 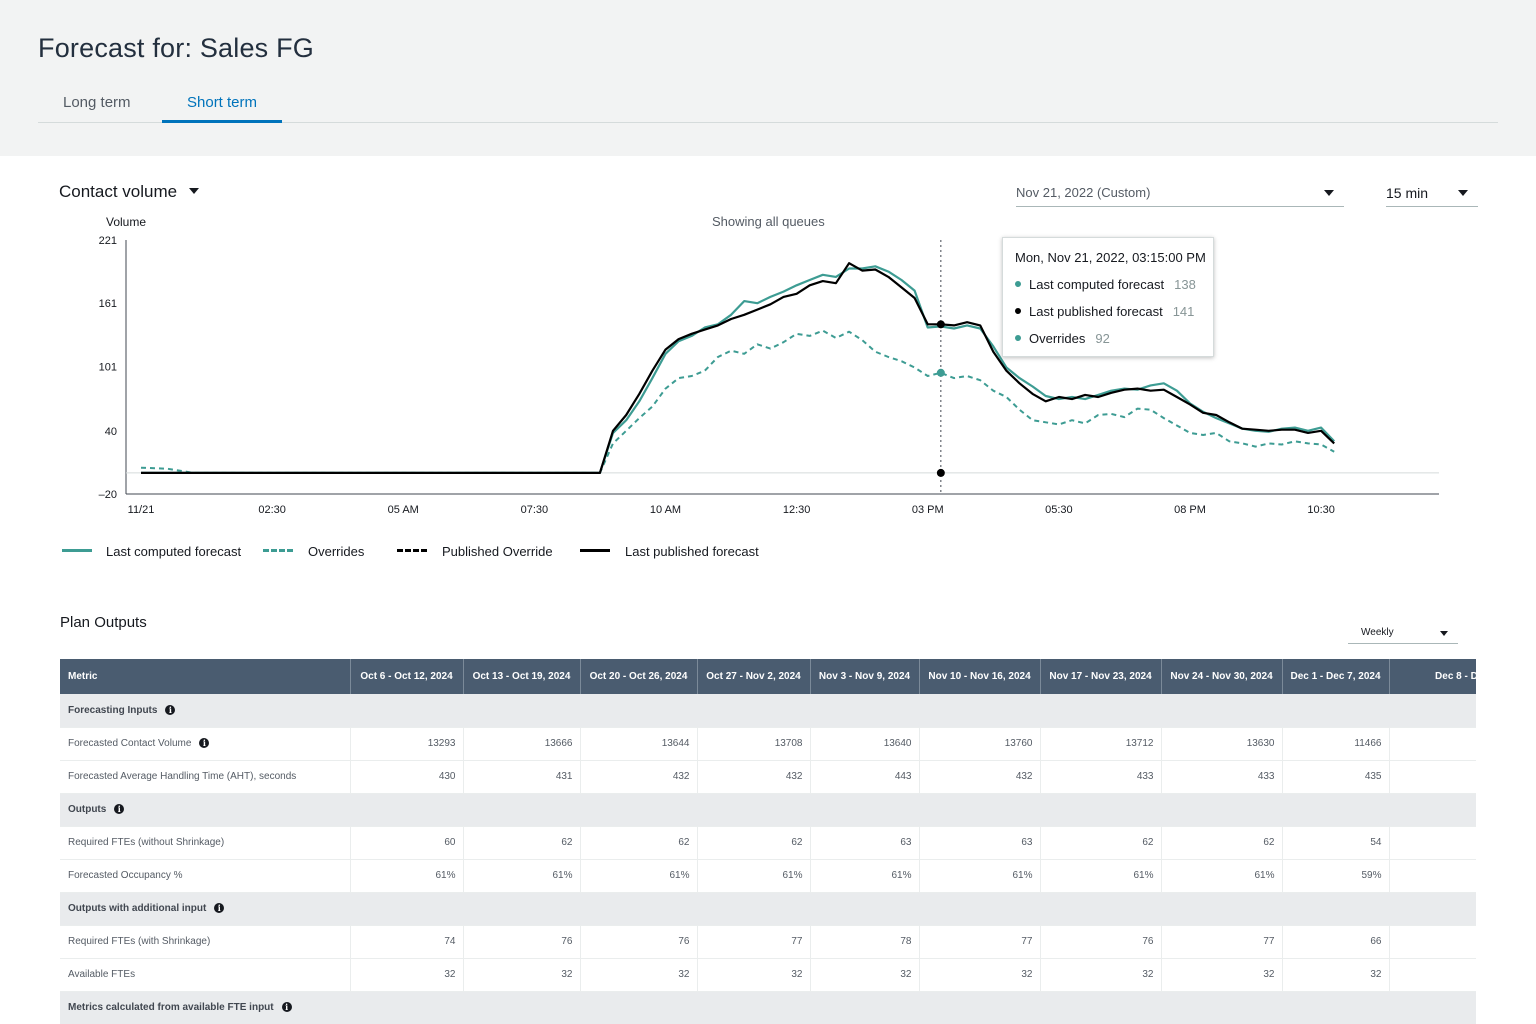 I want to click on metric-name-cell: Forecasted Contact Volume i, so click(x=205, y=744).